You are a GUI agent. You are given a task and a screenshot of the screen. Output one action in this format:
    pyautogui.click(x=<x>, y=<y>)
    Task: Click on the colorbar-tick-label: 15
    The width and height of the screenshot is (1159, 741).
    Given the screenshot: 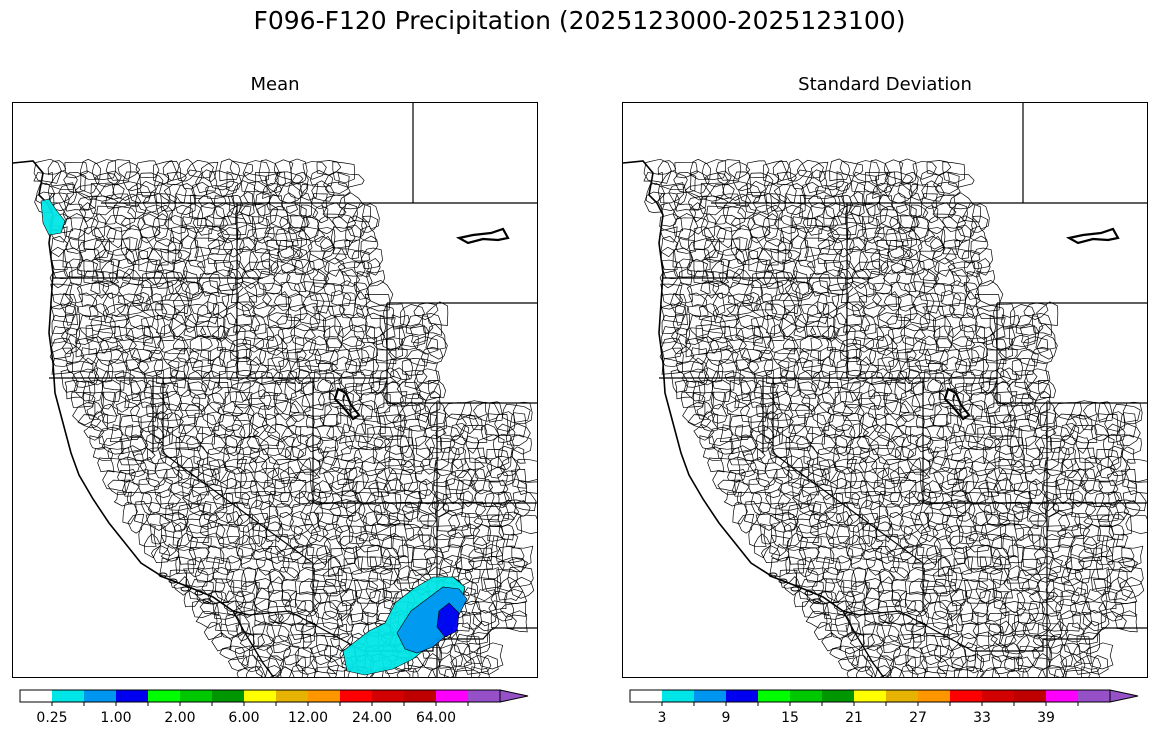 What is the action you would take?
    pyautogui.click(x=790, y=718)
    